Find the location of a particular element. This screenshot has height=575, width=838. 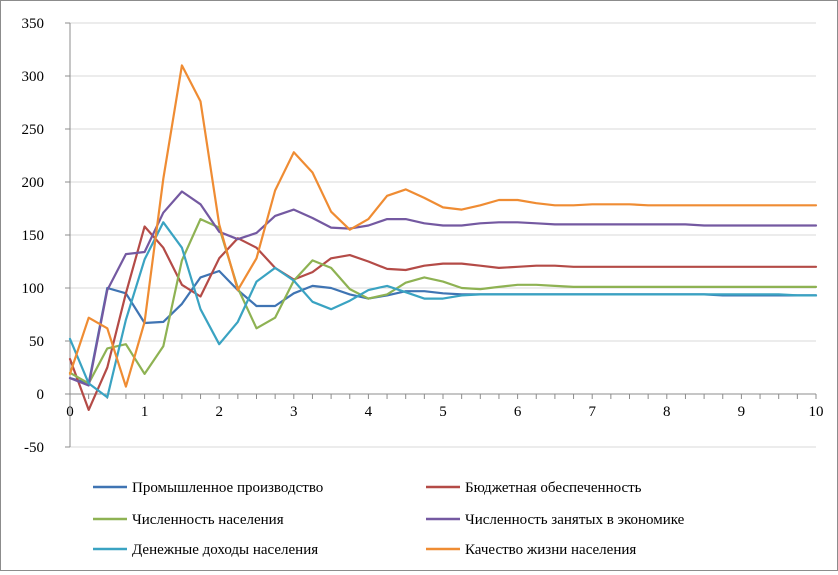

x-tick-label: 1 is located at coordinates (145, 412).